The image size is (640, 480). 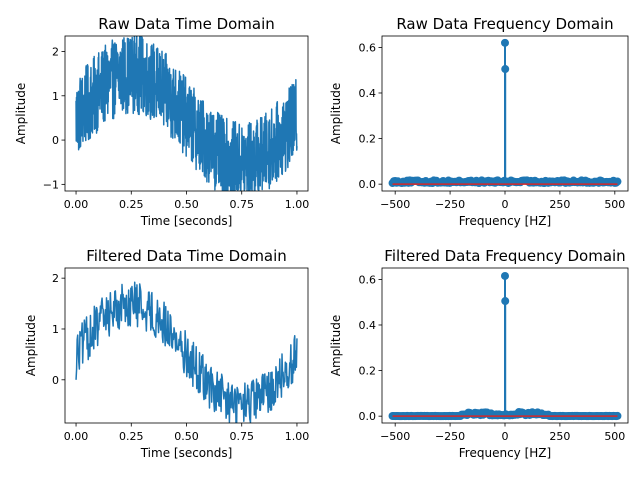 I want to click on subplot-raw-freq, so click(x=503, y=115).